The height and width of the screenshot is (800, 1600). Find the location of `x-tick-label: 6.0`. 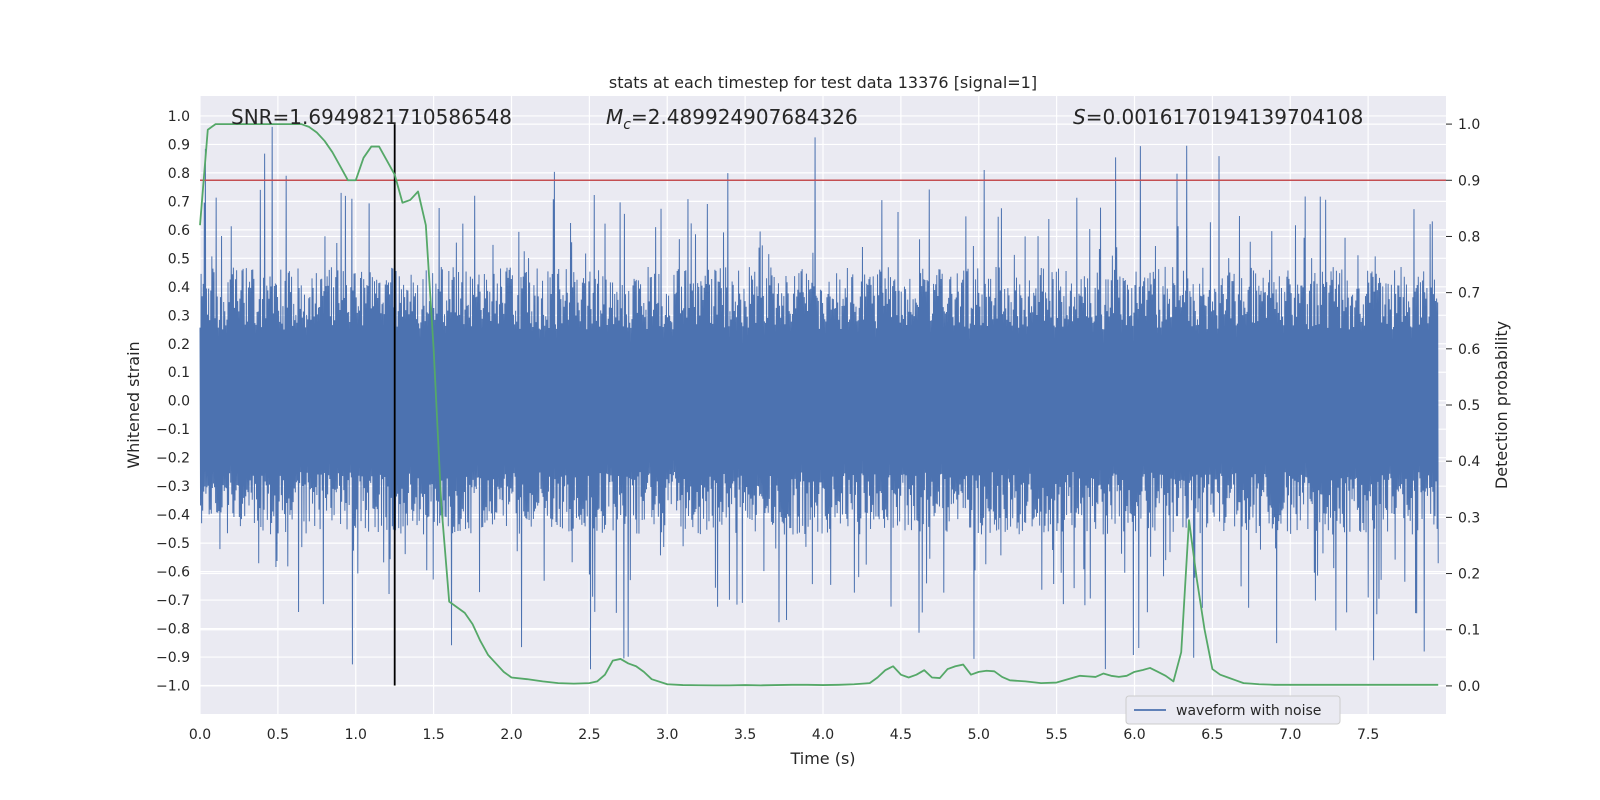

x-tick-label: 6.0 is located at coordinates (1134, 735).